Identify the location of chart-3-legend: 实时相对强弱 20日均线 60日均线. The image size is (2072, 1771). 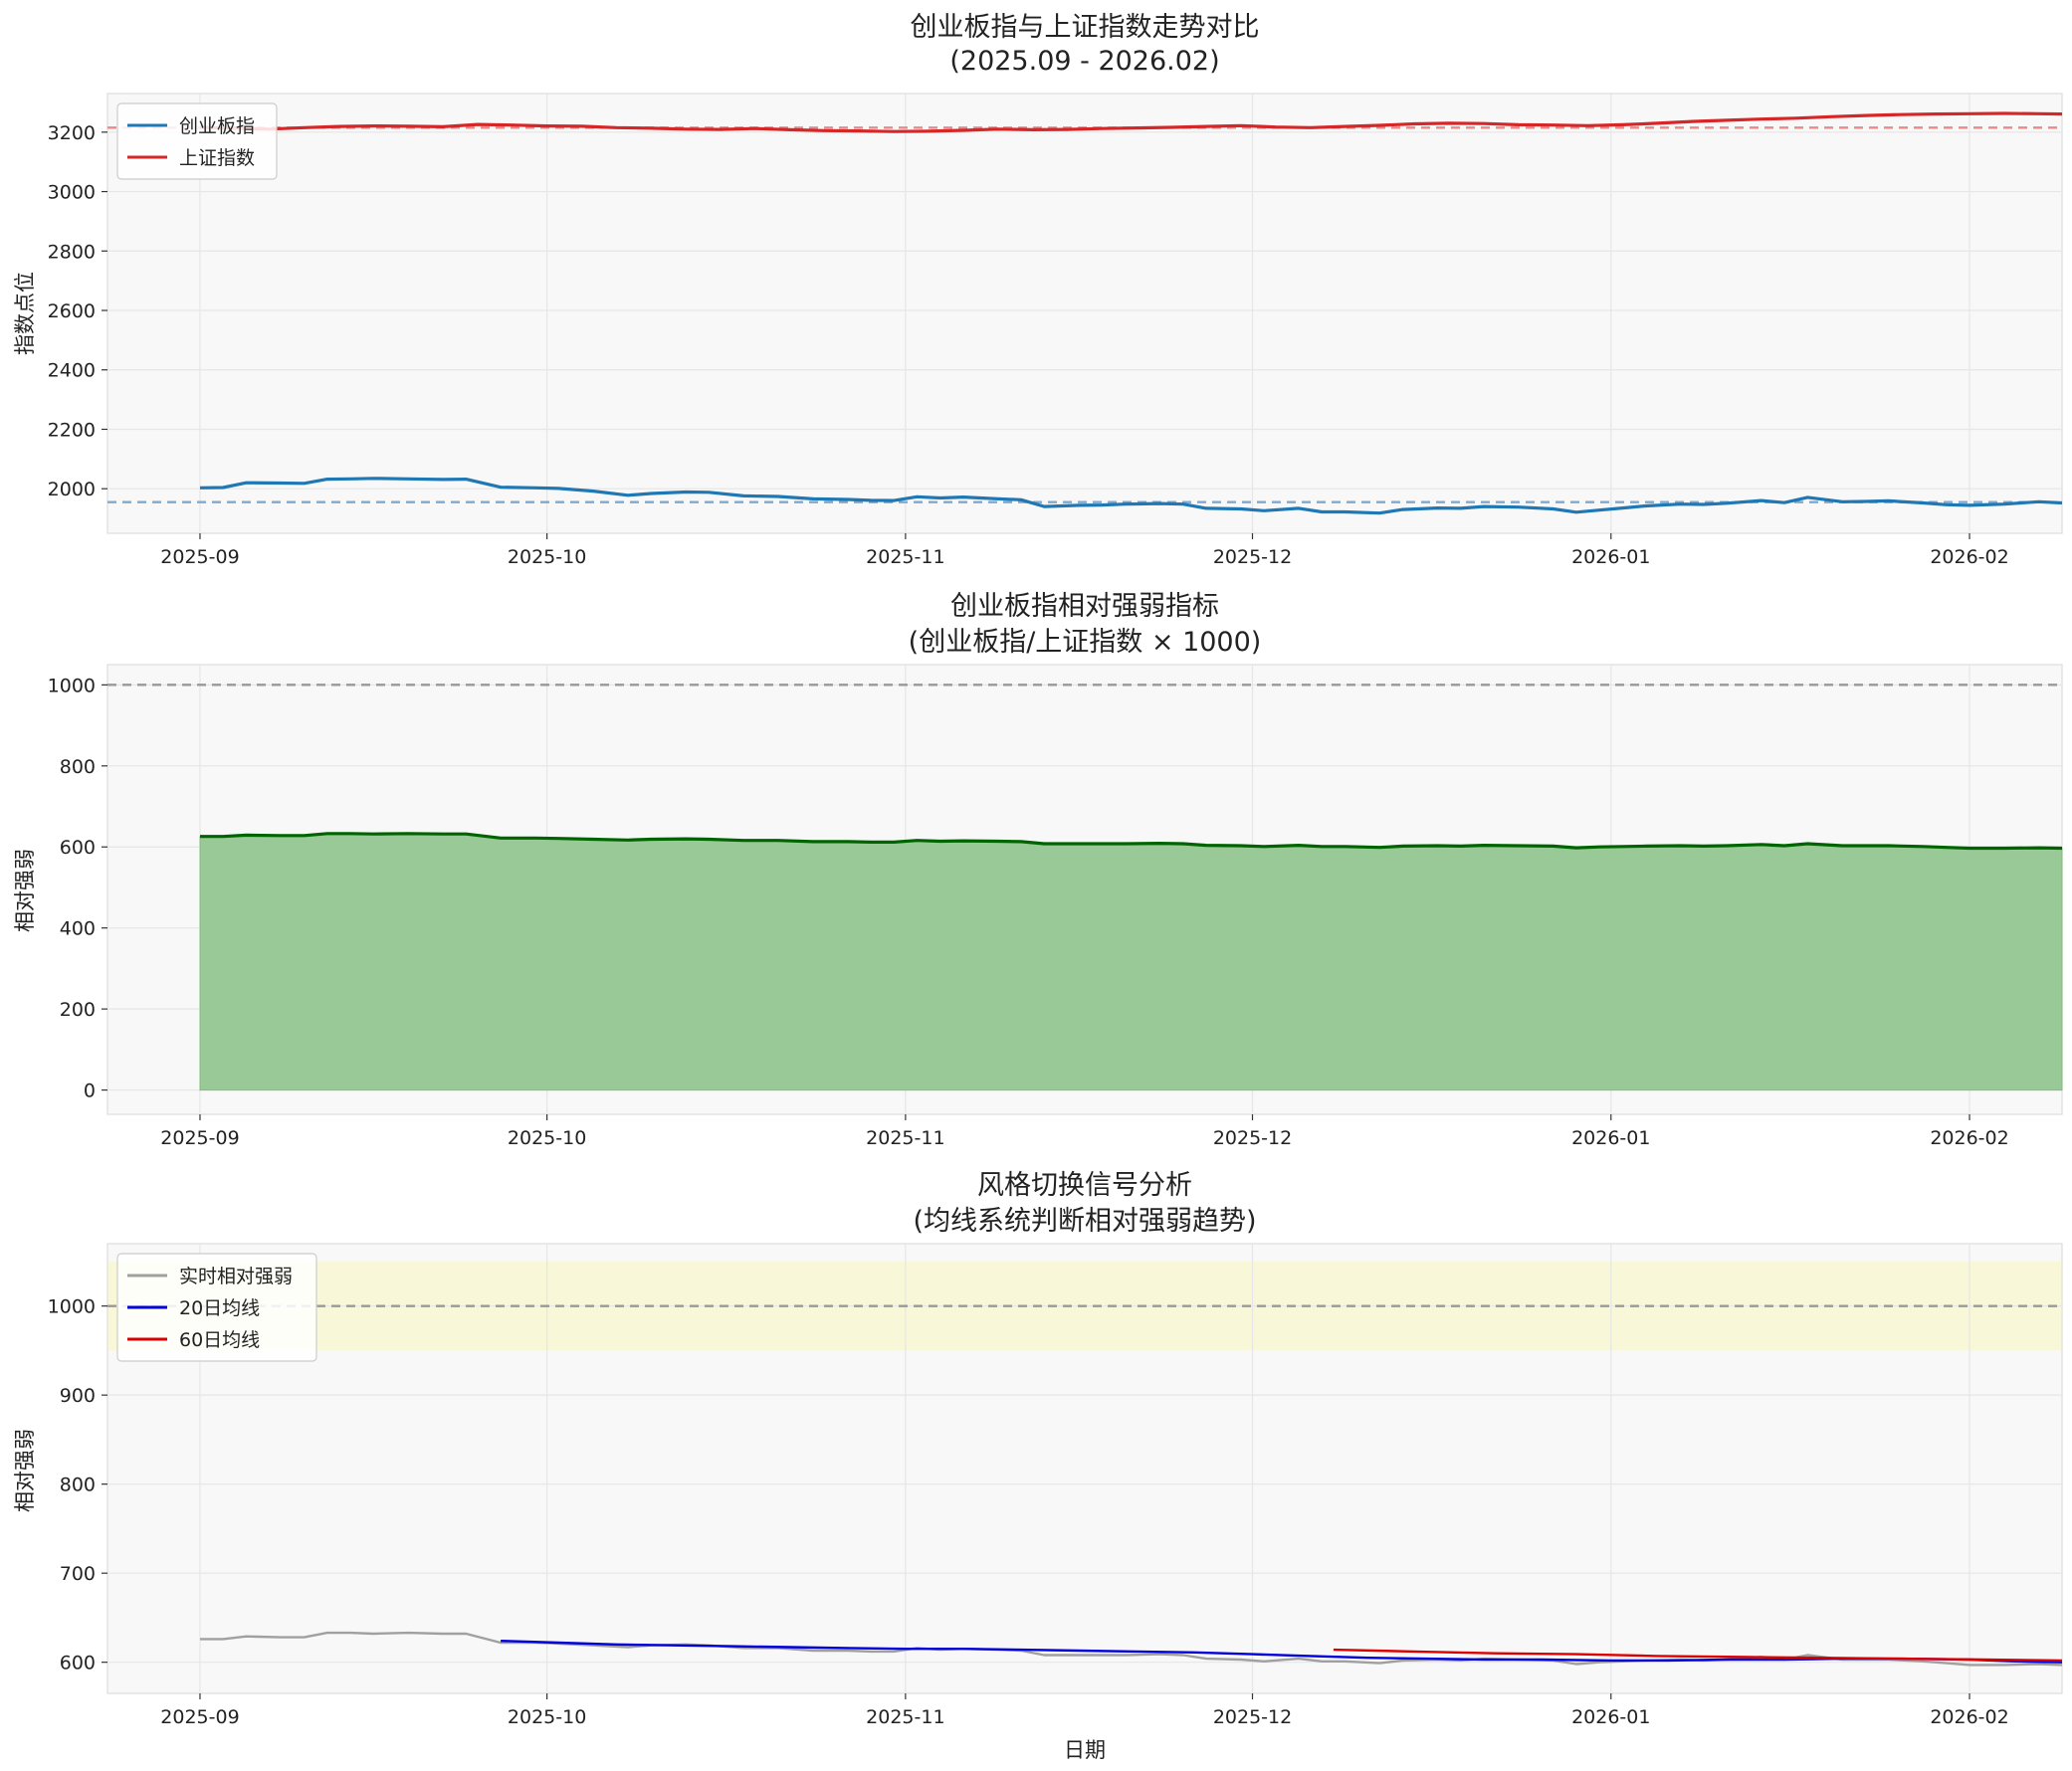
(216, 1307).